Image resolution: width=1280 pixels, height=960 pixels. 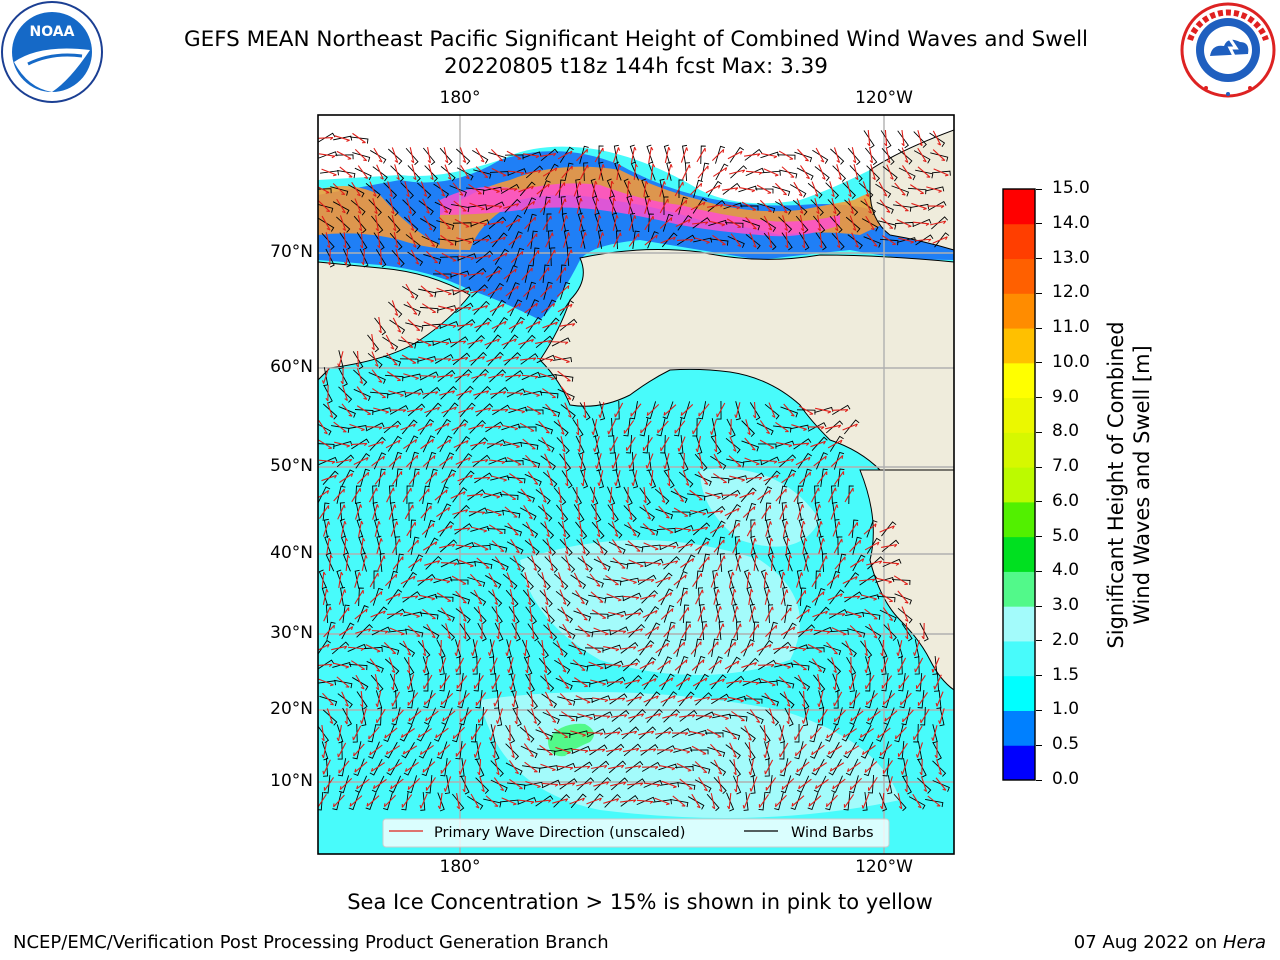 I want to click on colorbar-block, so click(x=1019, y=554).